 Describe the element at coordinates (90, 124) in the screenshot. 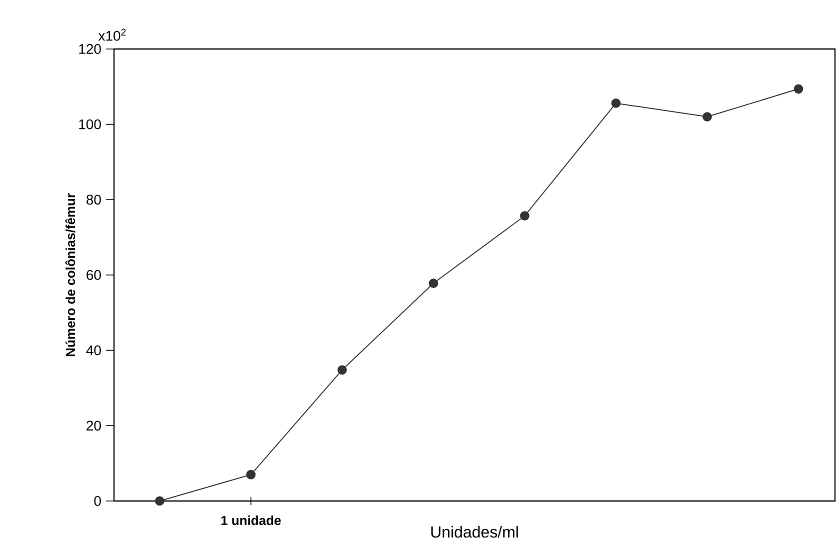

I see `y-tick-label: 100` at that location.